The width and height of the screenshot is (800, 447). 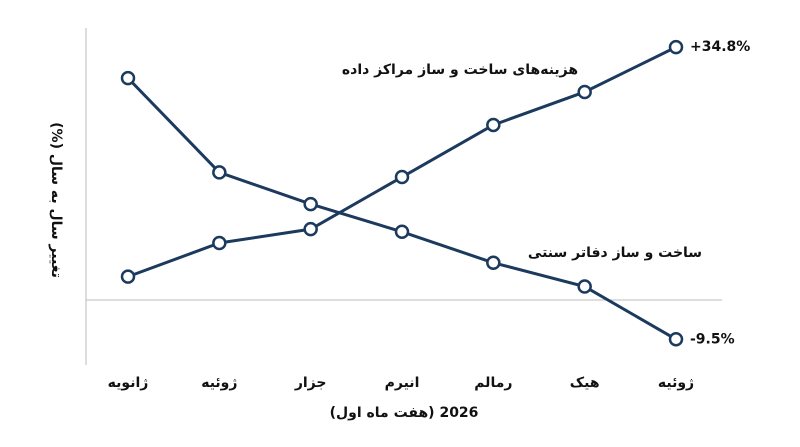 What do you see at coordinates (493, 383) in the screenshot?
I see `x-tick-label: رمالم` at bounding box center [493, 383].